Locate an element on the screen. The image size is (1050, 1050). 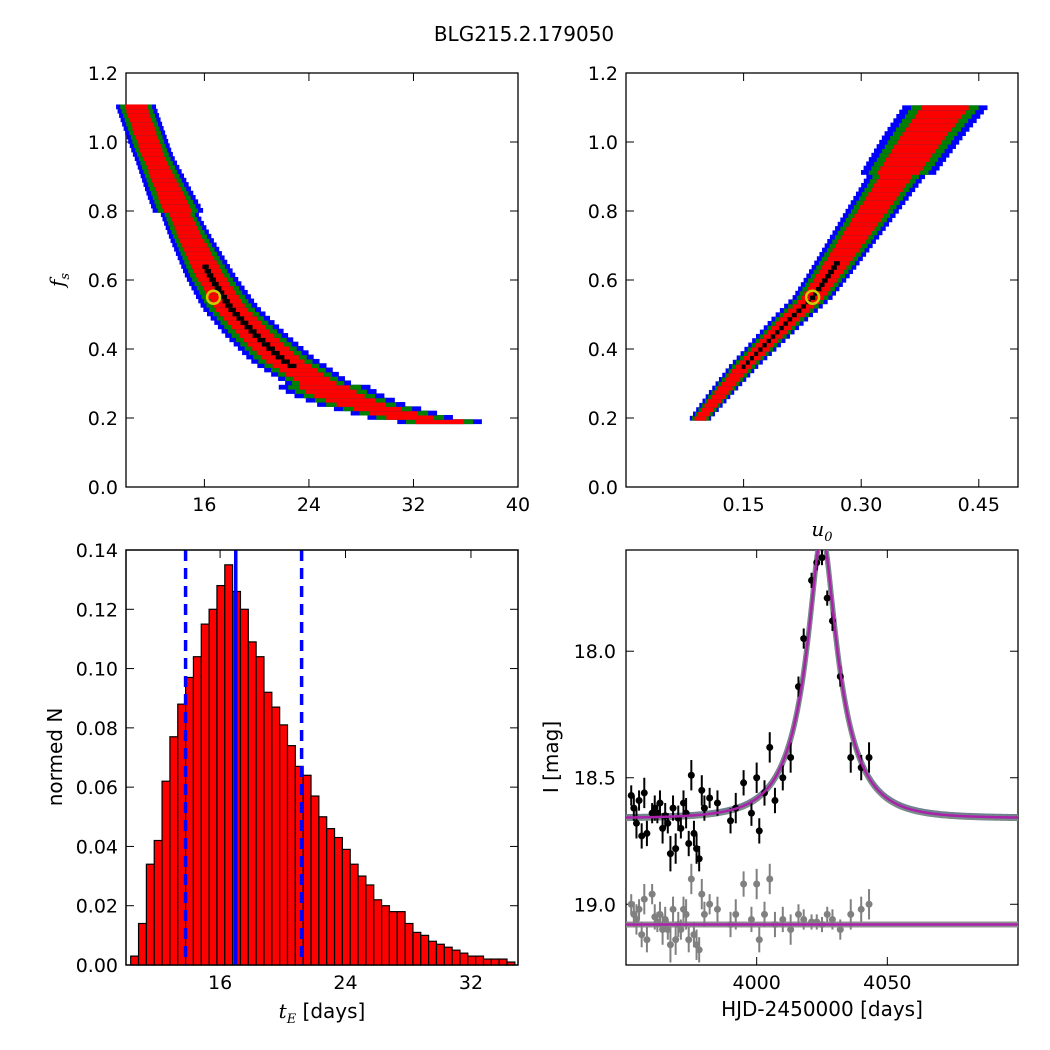
plot-frame-overlay is located at coordinates (322, 757).